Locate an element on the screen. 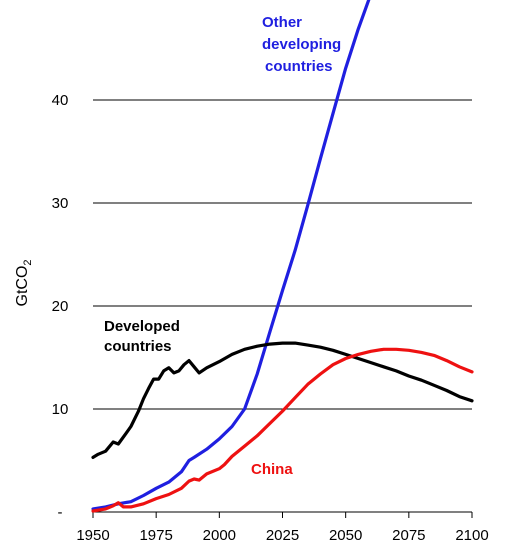 The image size is (507, 551). series-label-other-developing-countries: Other developing countries is located at coordinates (301, 44).